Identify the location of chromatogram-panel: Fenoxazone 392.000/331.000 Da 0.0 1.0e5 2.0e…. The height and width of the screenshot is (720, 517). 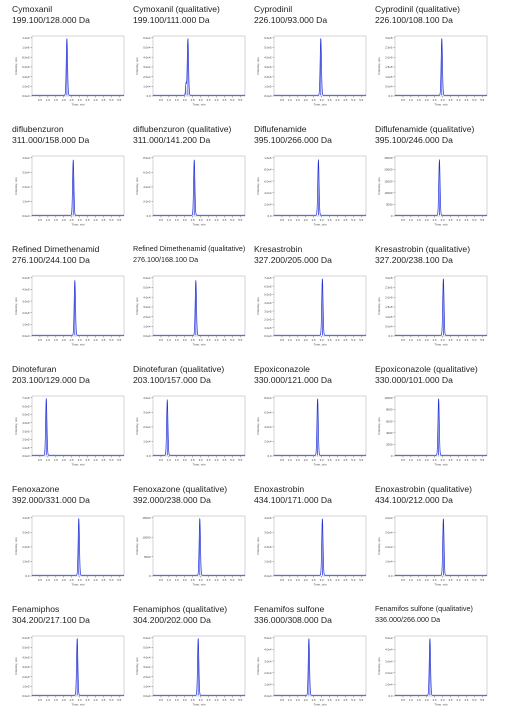
(73, 542).